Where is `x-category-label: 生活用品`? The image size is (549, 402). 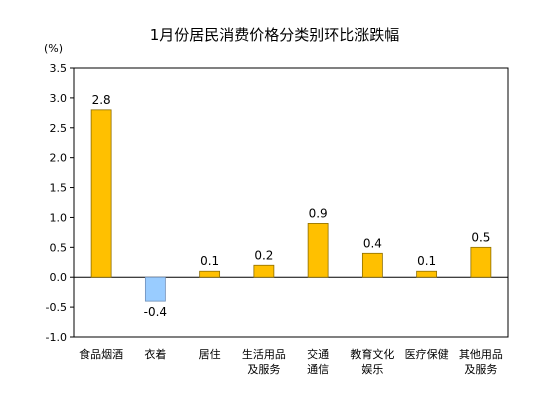 x-category-label: 生活用品 is located at coordinates (264, 354).